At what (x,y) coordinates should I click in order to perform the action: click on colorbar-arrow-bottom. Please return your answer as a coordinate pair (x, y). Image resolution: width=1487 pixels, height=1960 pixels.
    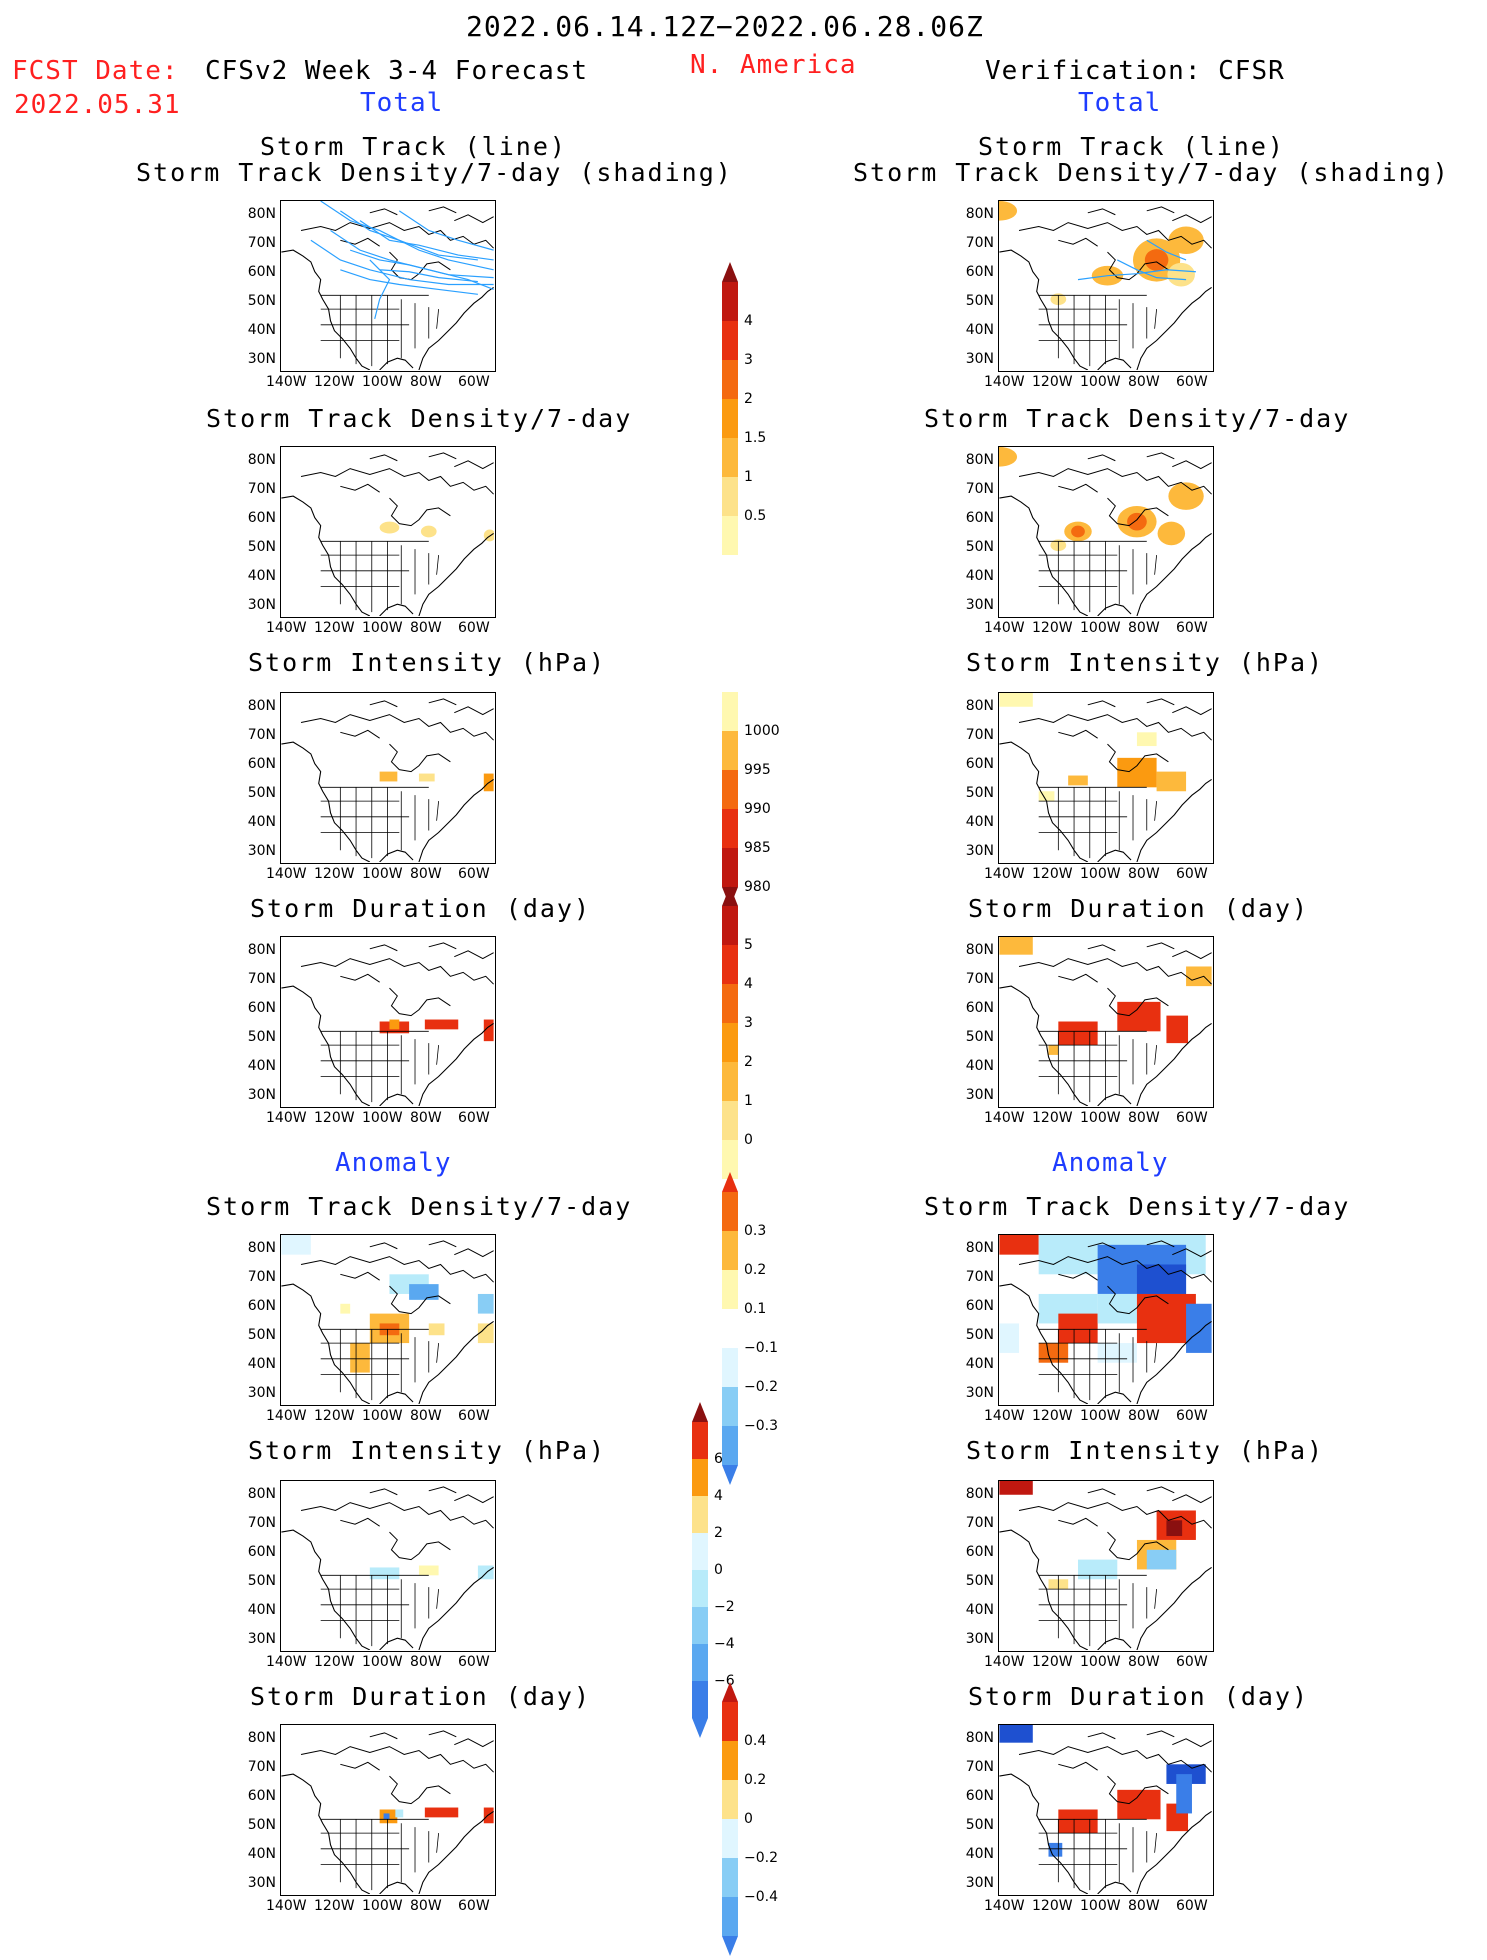
    Looking at the image, I should click on (730, 1946).